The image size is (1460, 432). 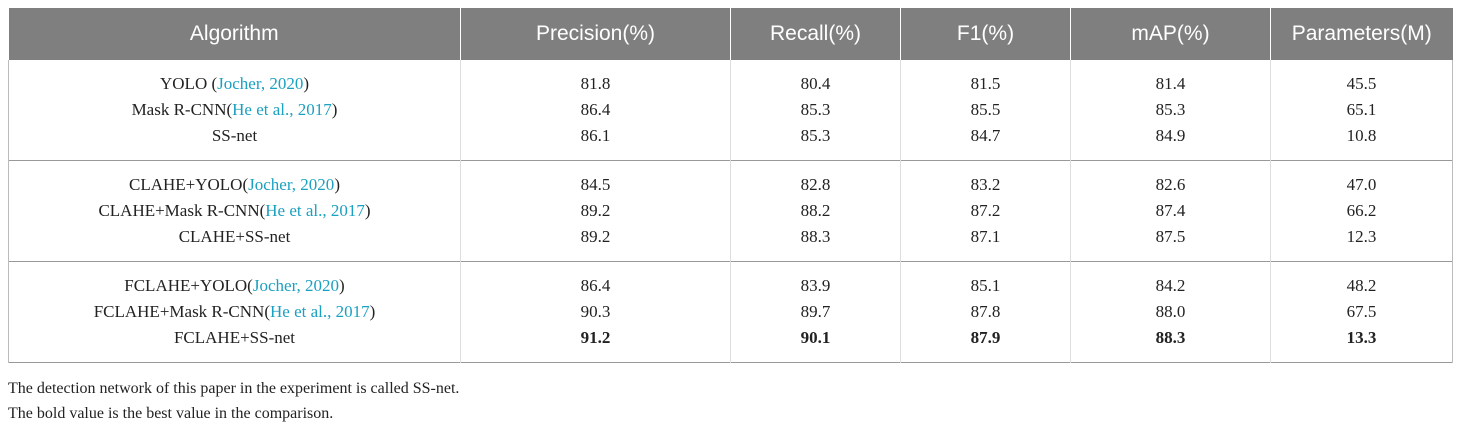 What do you see at coordinates (985, 34) in the screenshot?
I see `header-cell: F1(%)` at bounding box center [985, 34].